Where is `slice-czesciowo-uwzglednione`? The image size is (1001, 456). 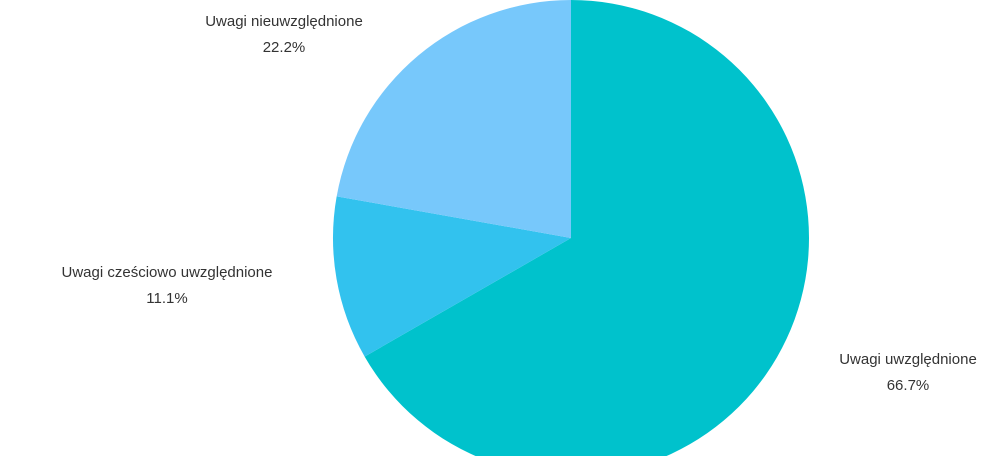 slice-czesciowo-uwzglednione is located at coordinates (451, 276).